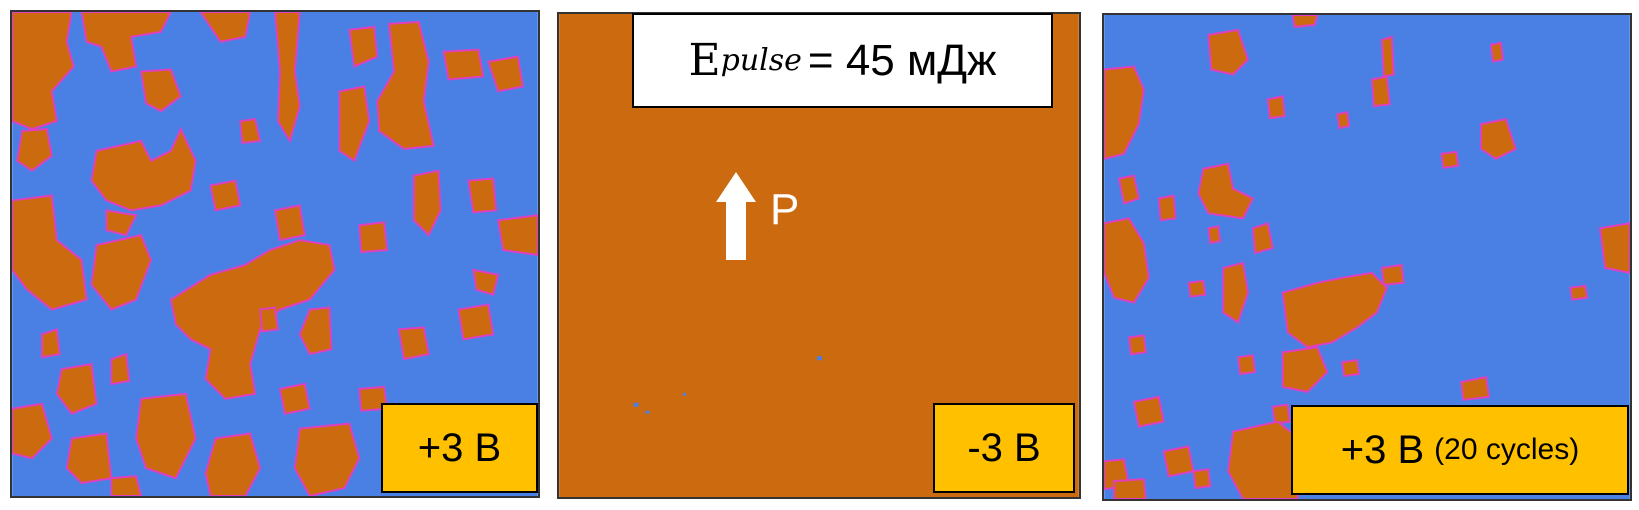  What do you see at coordinates (1507, 449) in the screenshot?
I see `cycles-note: (20 cycles)` at bounding box center [1507, 449].